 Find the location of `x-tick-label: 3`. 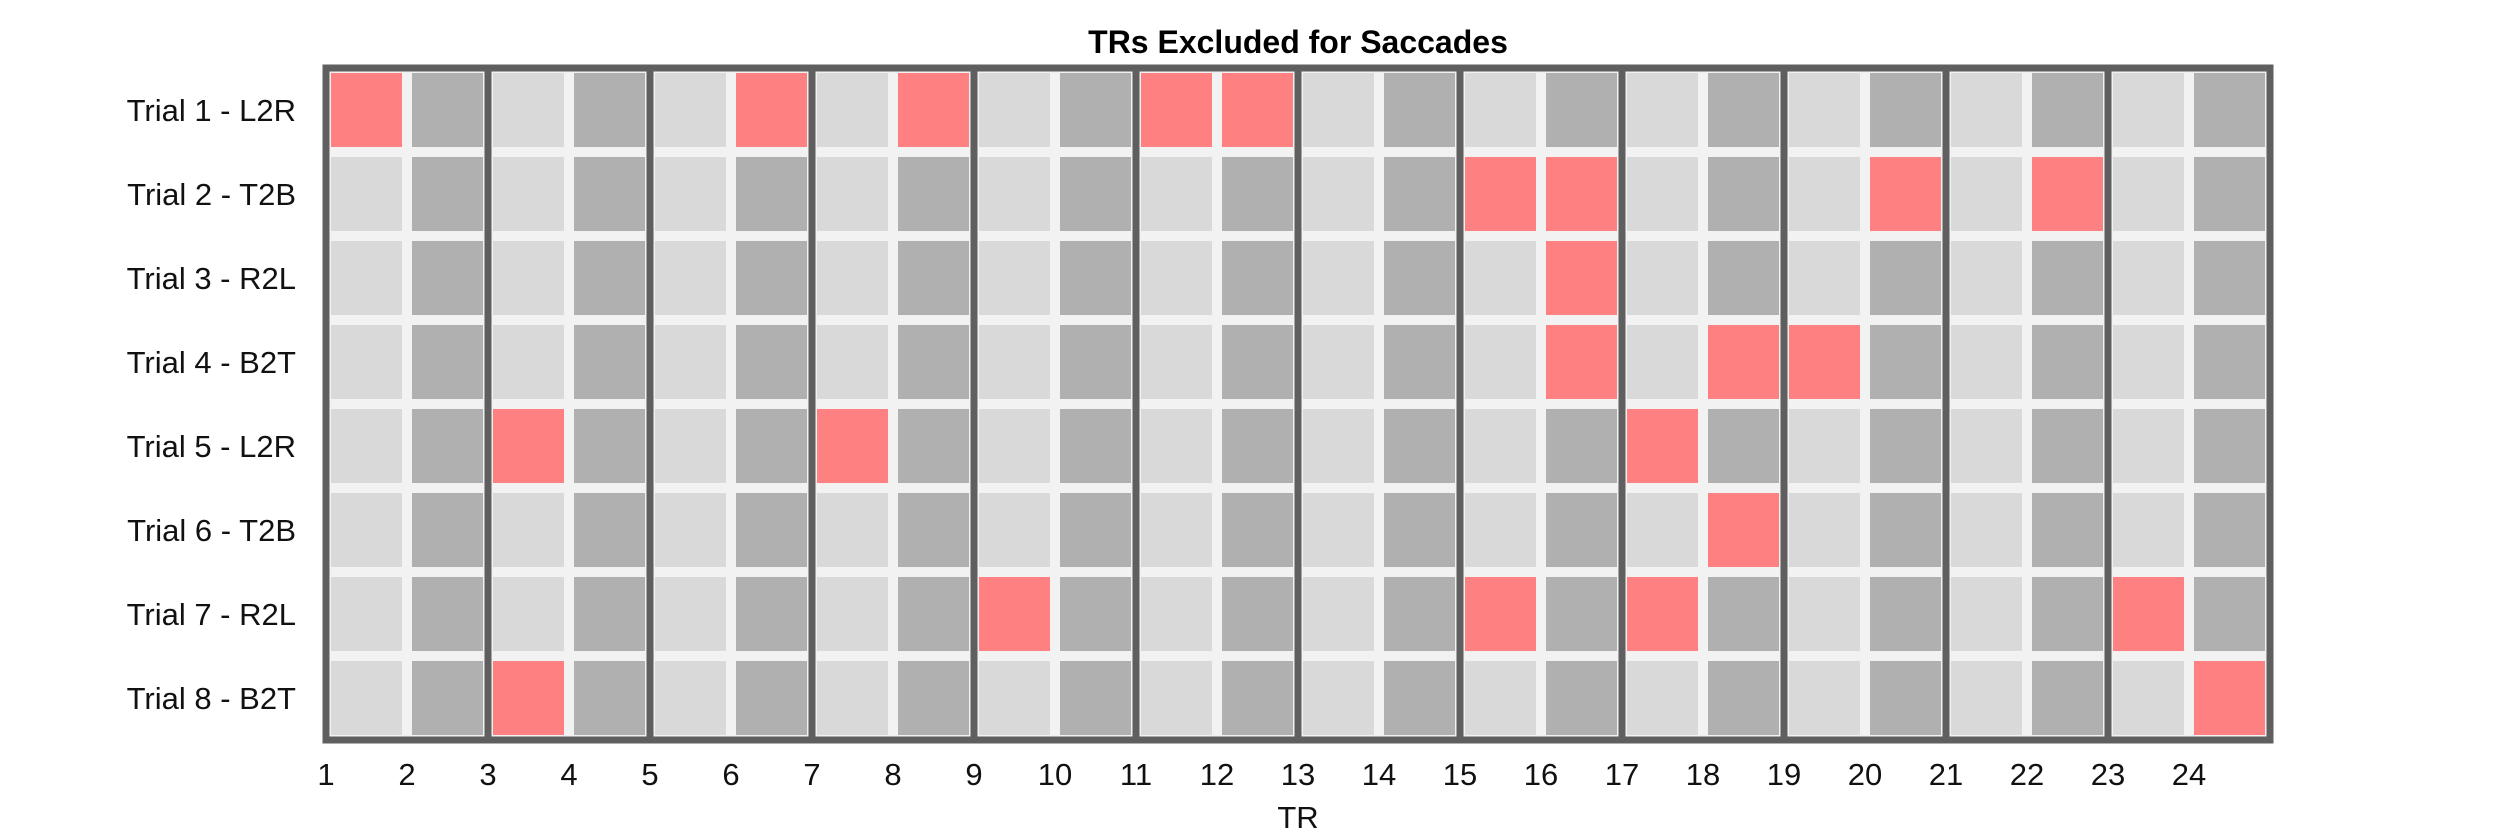

x-tick-label: 3 is located at coordinates (487, 774).